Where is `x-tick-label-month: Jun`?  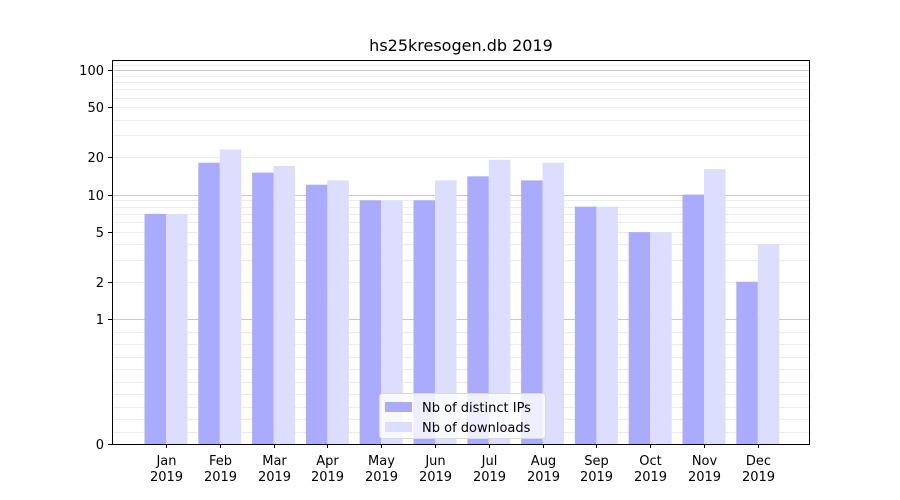 x-tick-label-month: Jun is located at coordinates (434, 461).